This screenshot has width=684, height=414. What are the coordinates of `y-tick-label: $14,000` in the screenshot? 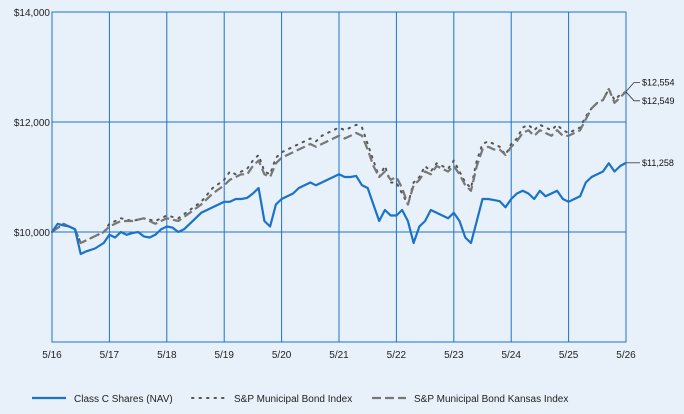 It's located at (32, 13).